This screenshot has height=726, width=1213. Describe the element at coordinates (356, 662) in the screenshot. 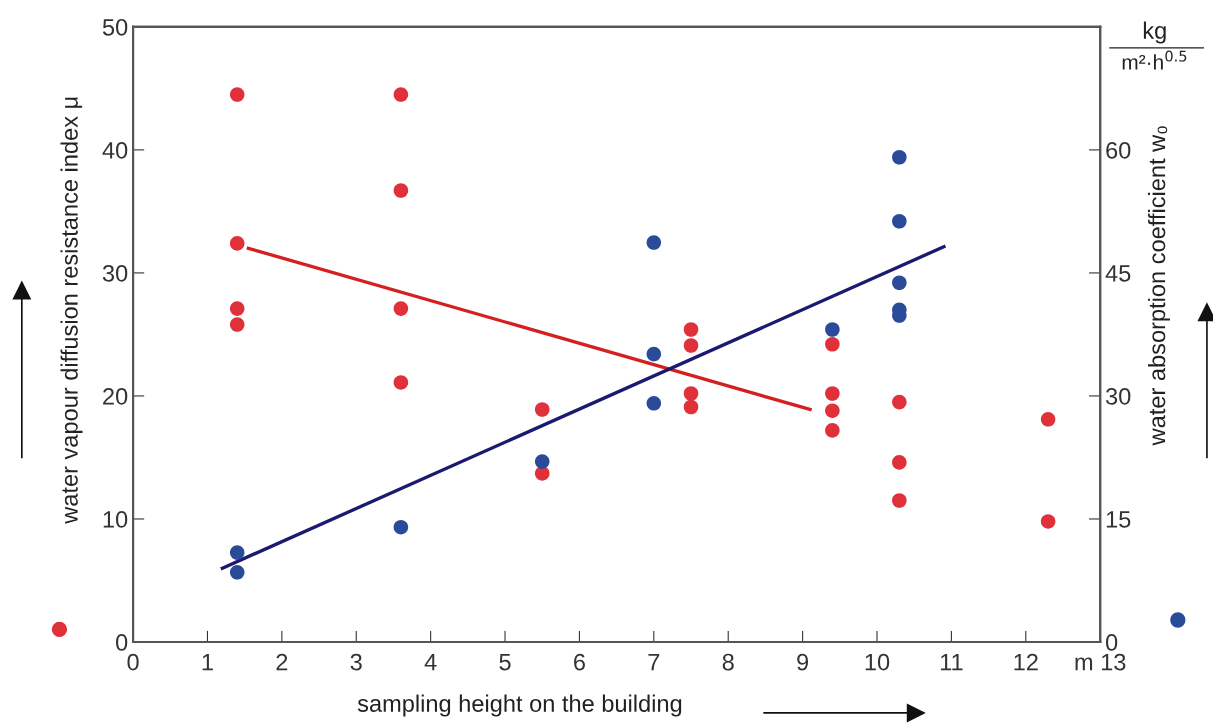

I see `x-tick-label: 3` at that location.